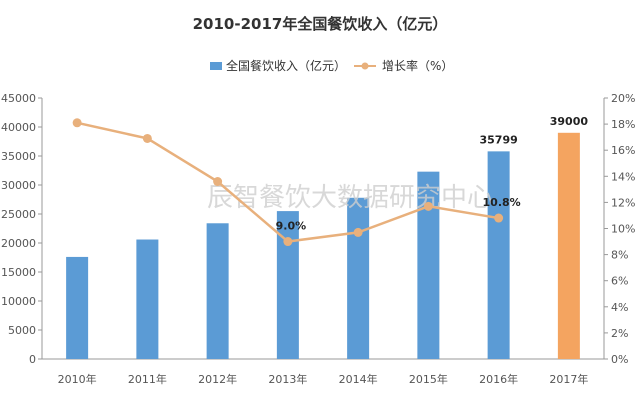 The image size is (640, 400). Describe the element at coordinates (365, 66) in the screenshot. I see `legend-swatch-growth-marker` at that location.